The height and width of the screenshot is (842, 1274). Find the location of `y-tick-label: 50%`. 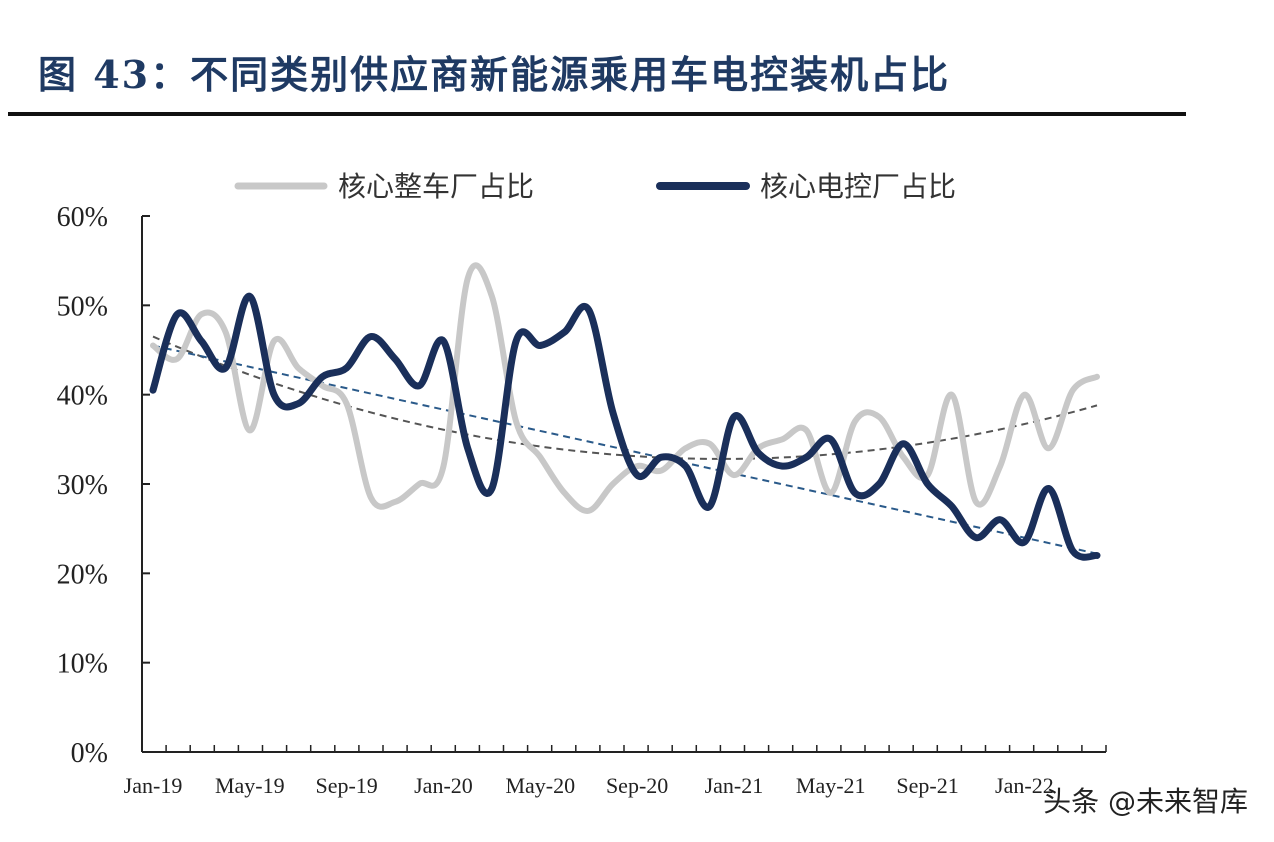

y-tick-label: 50% is located at coordinates (82, 306).